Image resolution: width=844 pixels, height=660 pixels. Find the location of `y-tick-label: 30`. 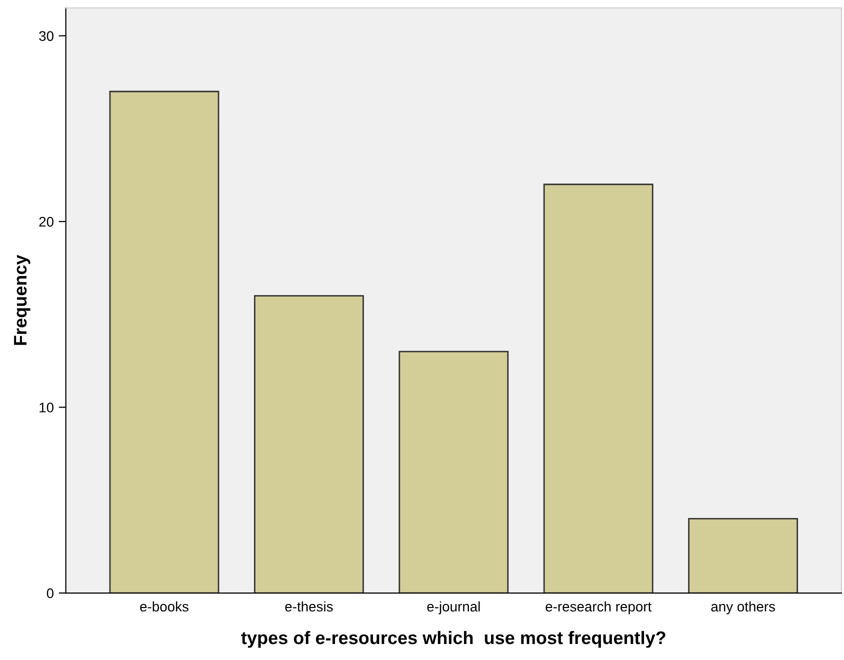

y-tick-label: 30 is located at coordinates (46, 36).